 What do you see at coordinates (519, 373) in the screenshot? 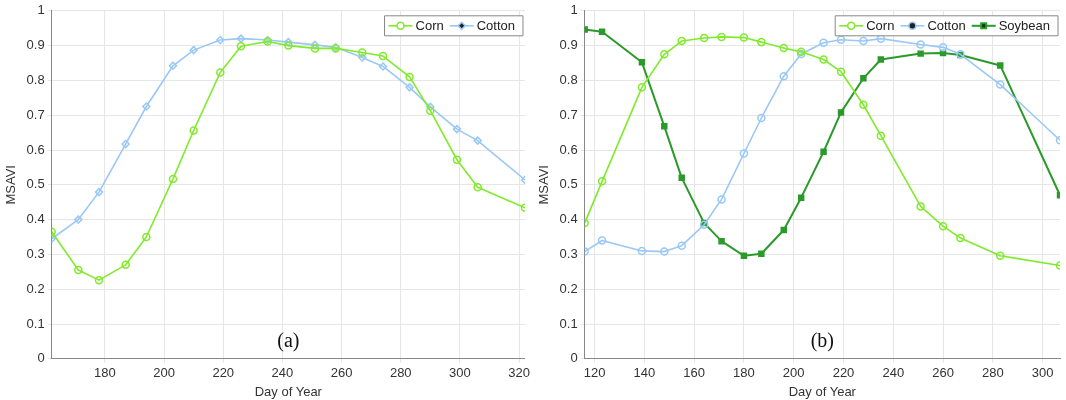
I see `x-tick-label: 320` at bounding box center [519, 373].